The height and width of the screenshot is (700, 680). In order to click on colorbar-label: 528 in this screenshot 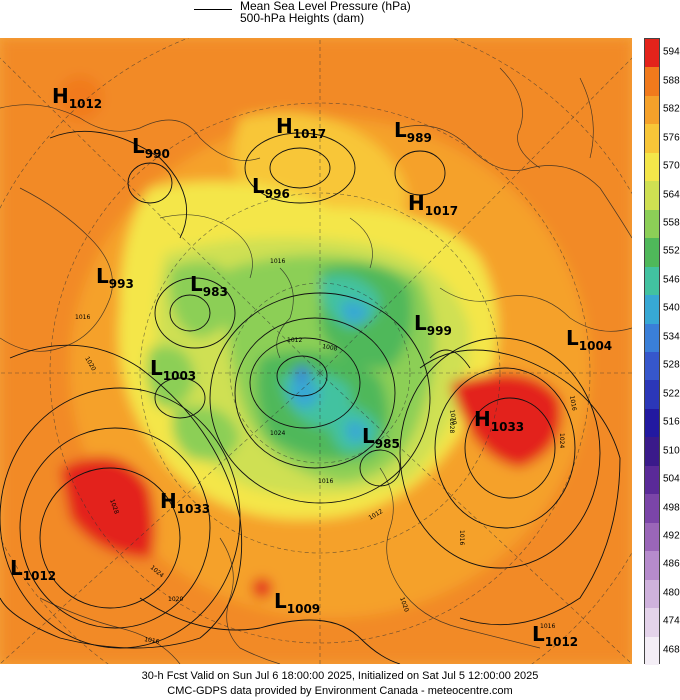, I will do `click(671, 365)`.